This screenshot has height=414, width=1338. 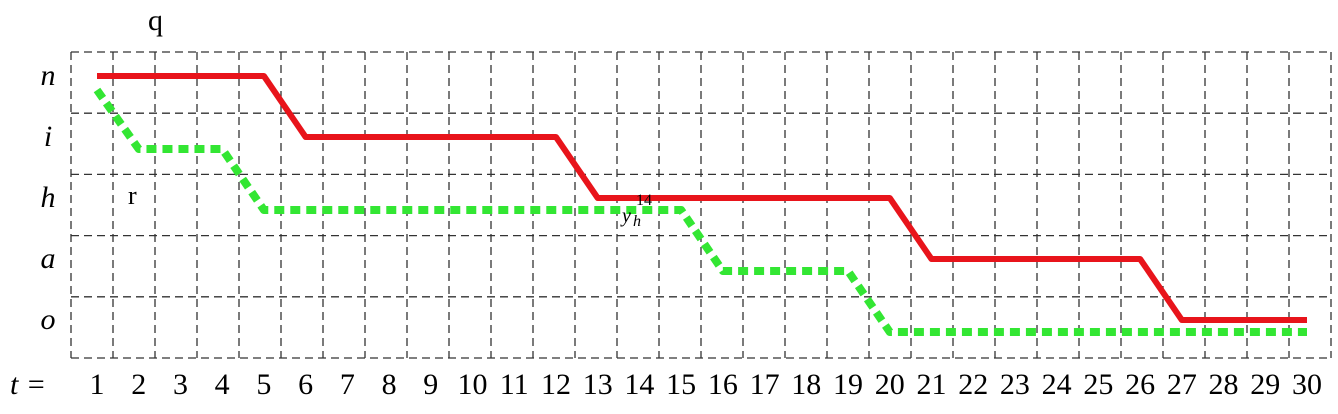 I want to click on annotation-base: y, so click(x=625, y=216).